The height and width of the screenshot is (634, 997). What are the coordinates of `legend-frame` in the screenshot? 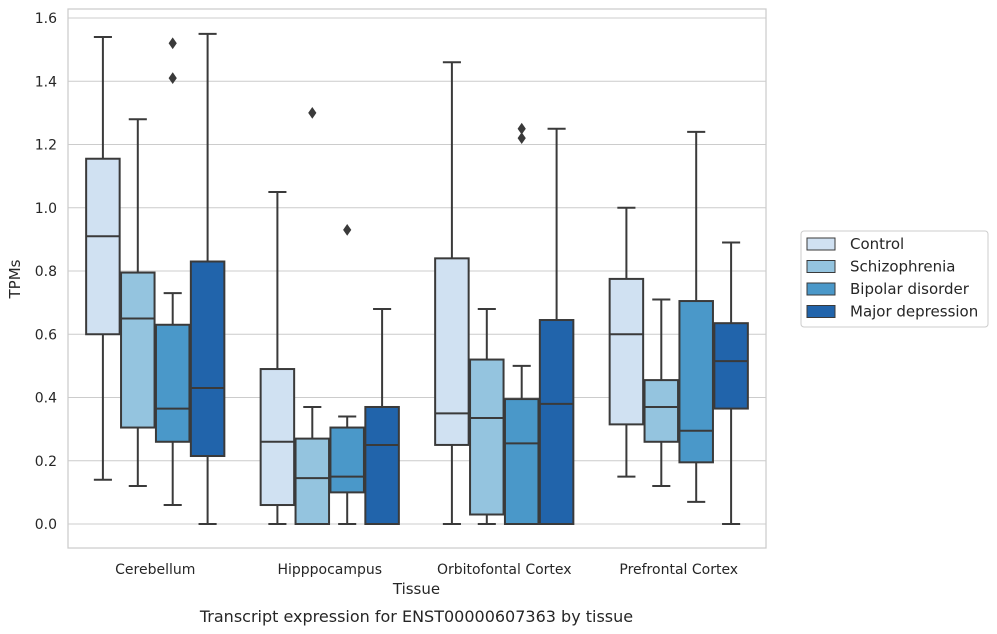 It's located at (894, 279).